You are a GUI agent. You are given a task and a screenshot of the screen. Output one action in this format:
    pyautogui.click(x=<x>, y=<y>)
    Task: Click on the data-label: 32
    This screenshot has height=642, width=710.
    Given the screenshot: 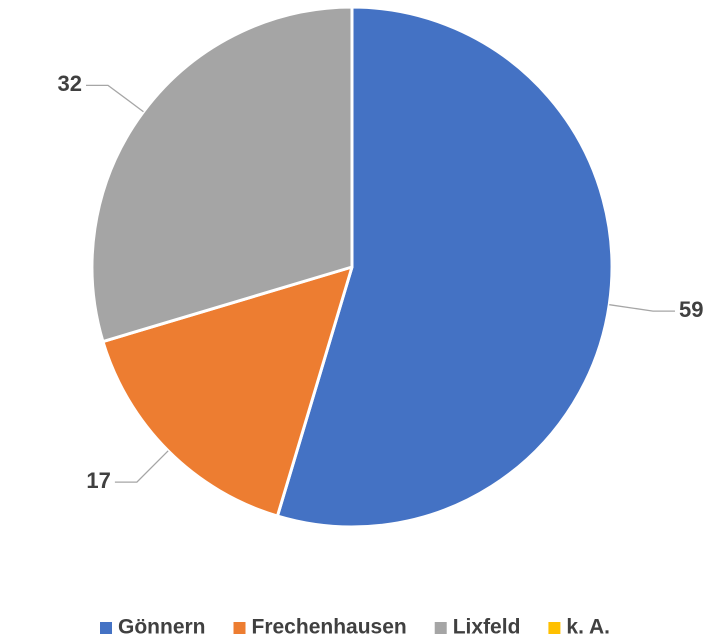 What is the action you would take?
    pyautogui.click(x=70, y=83)
    